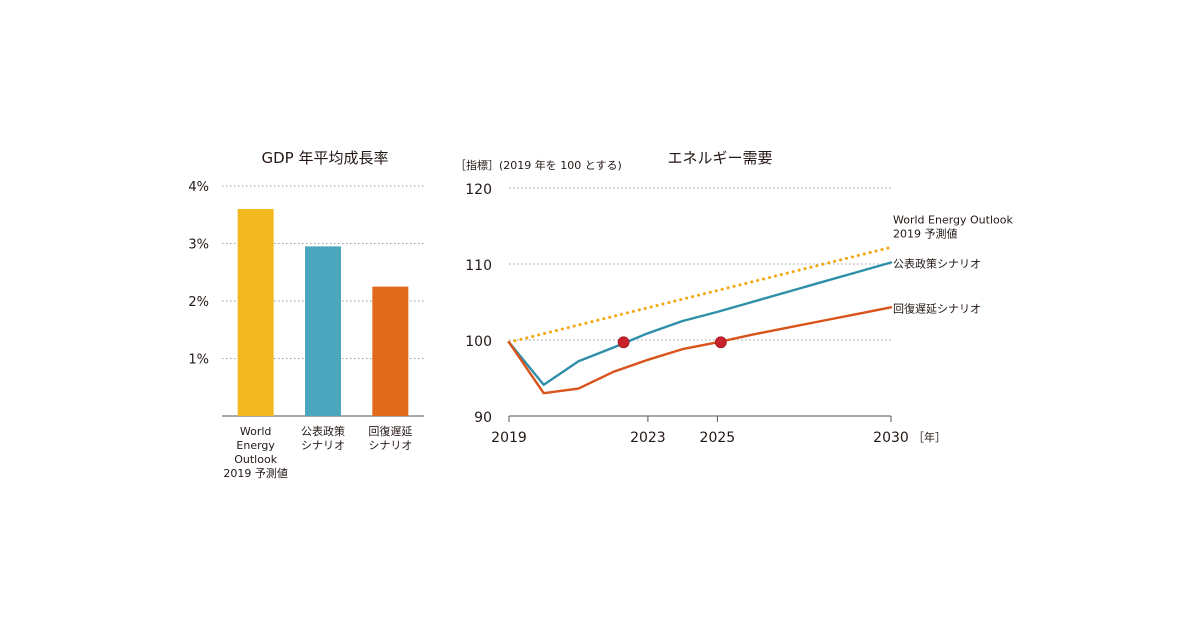 Image resolution: width=1200 pixels, height=630 pixels. I want to click on line-series-label-line: 公表政策シナリオ, so click(937, 263).